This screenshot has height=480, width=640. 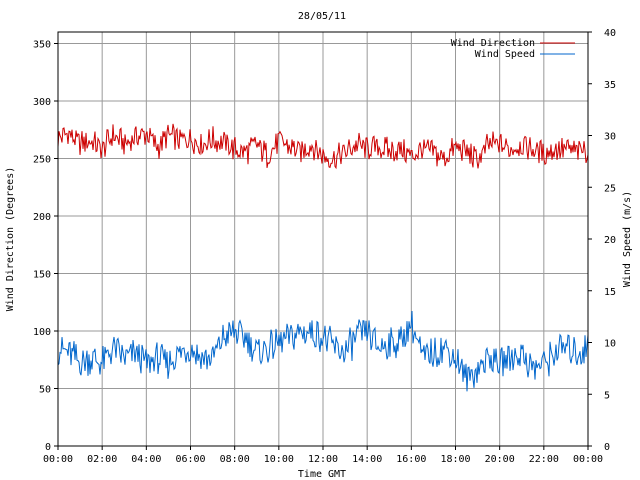 I want to click on x-tick-label: 04:00, so click(x=146, y=459).